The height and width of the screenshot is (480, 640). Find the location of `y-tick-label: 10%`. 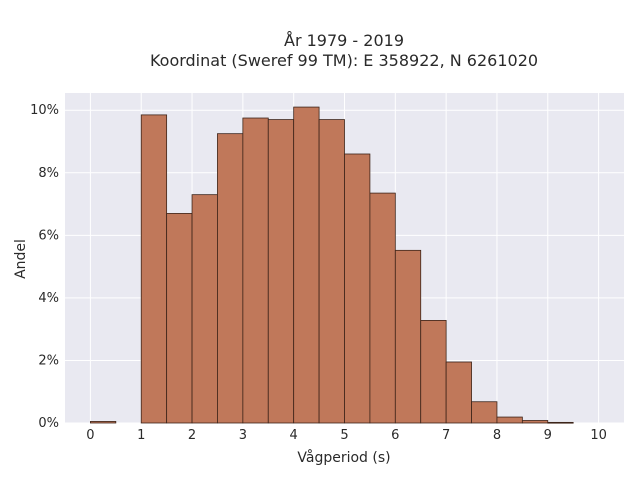

y-tick-label: 10% is located at coordinates (44, 110).